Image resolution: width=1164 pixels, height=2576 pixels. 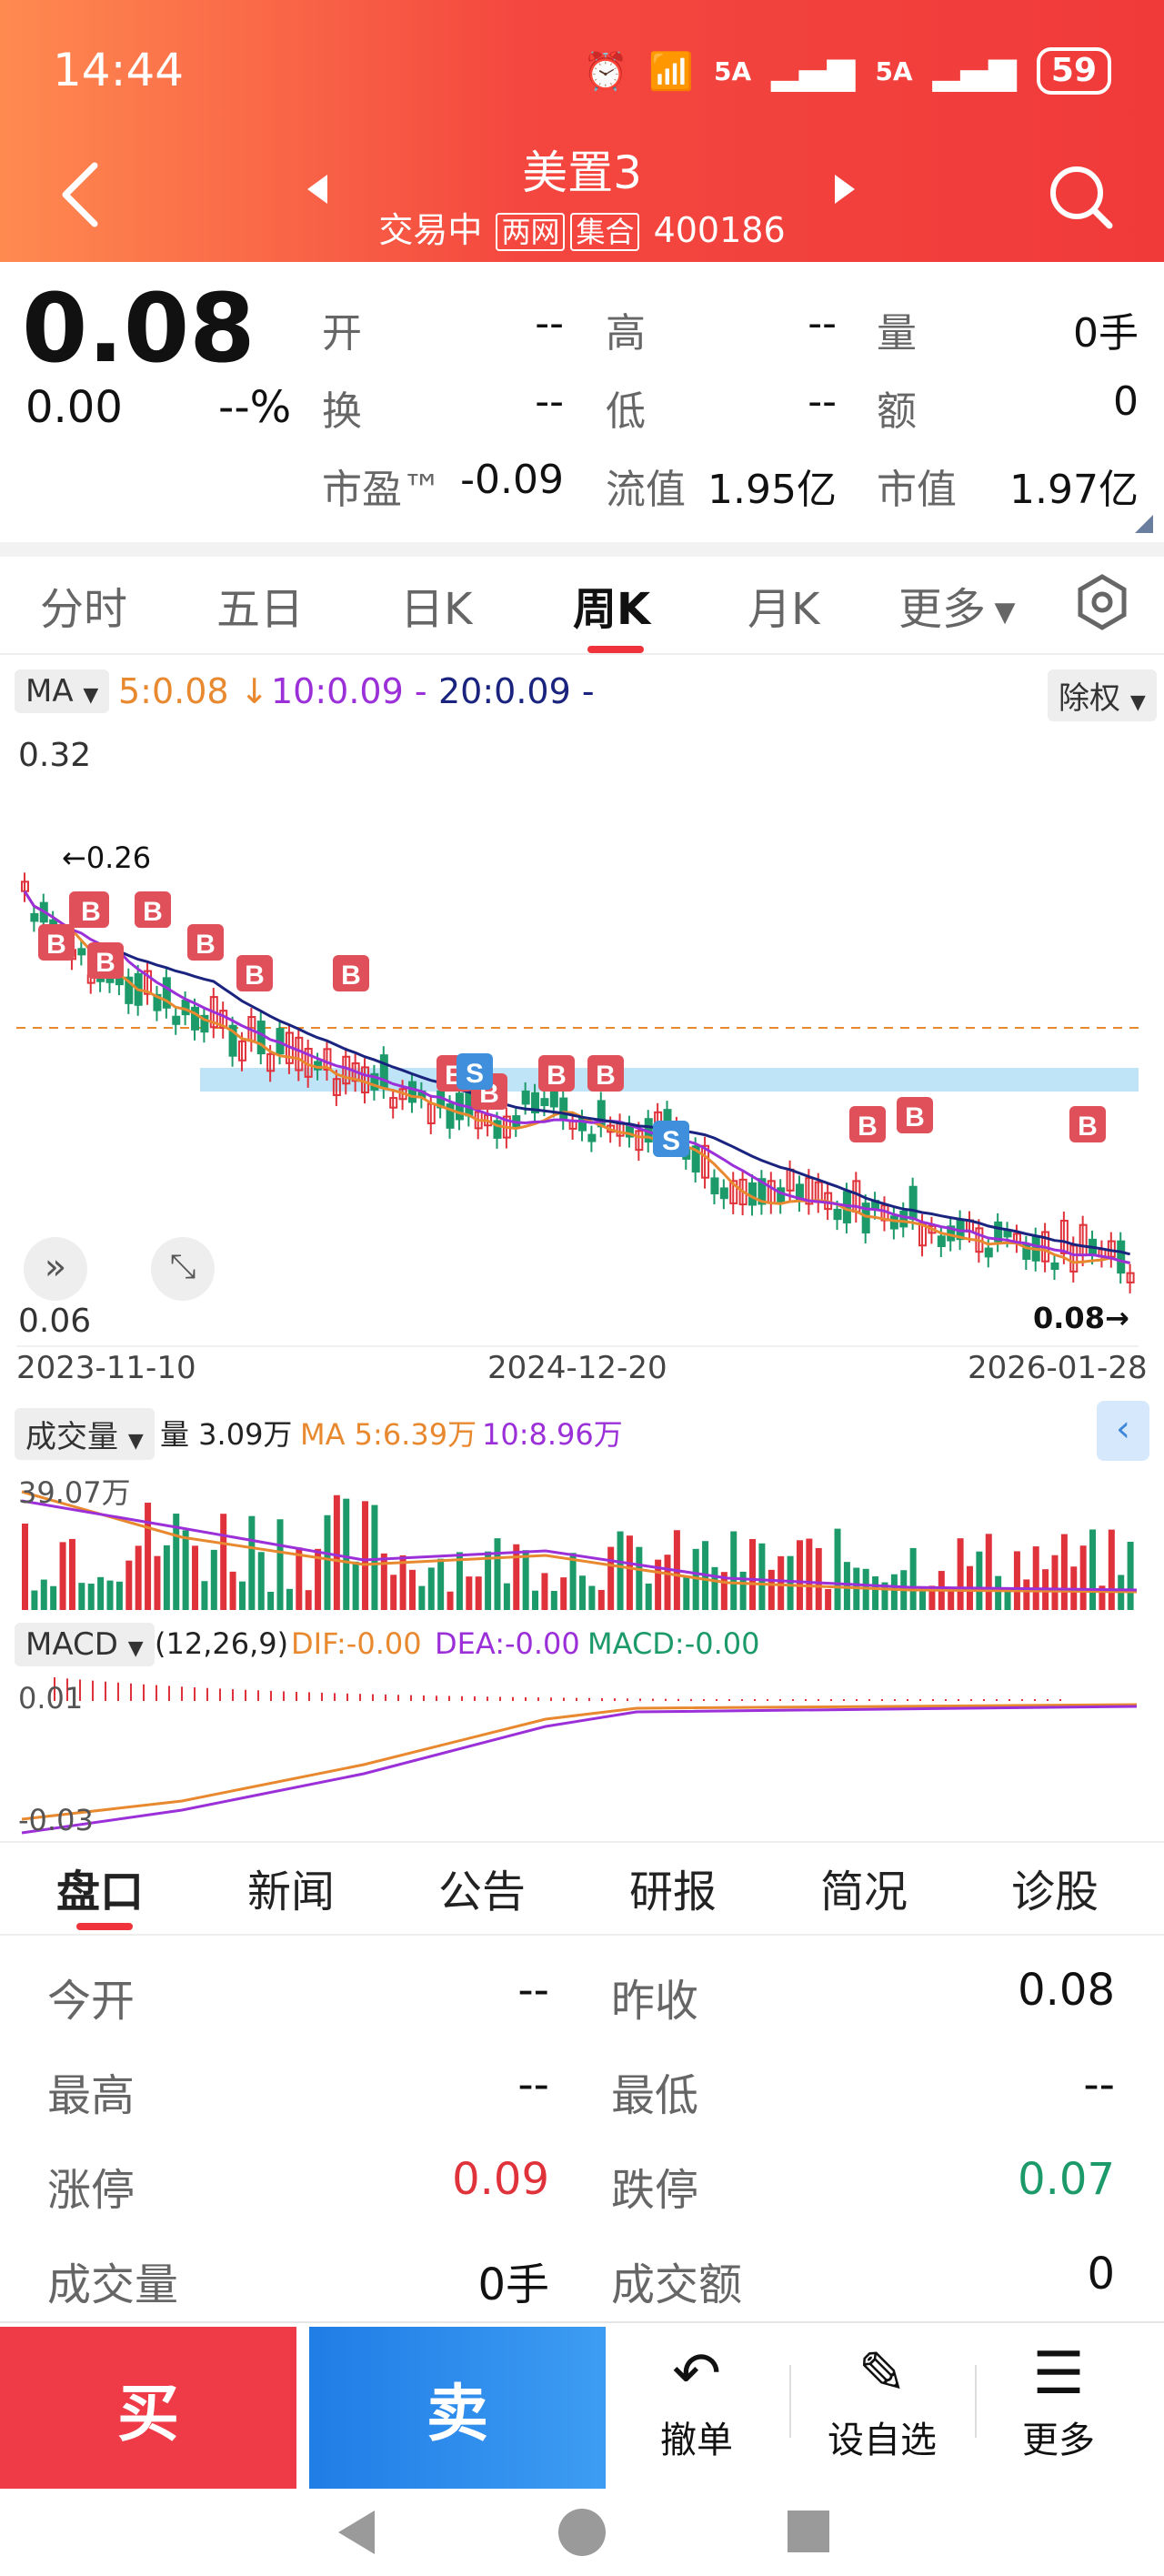 What do you see at coordinates (655, 2001) in the screenshot?
I see `info-label: 昨收` at bounding box center [655, 2001].